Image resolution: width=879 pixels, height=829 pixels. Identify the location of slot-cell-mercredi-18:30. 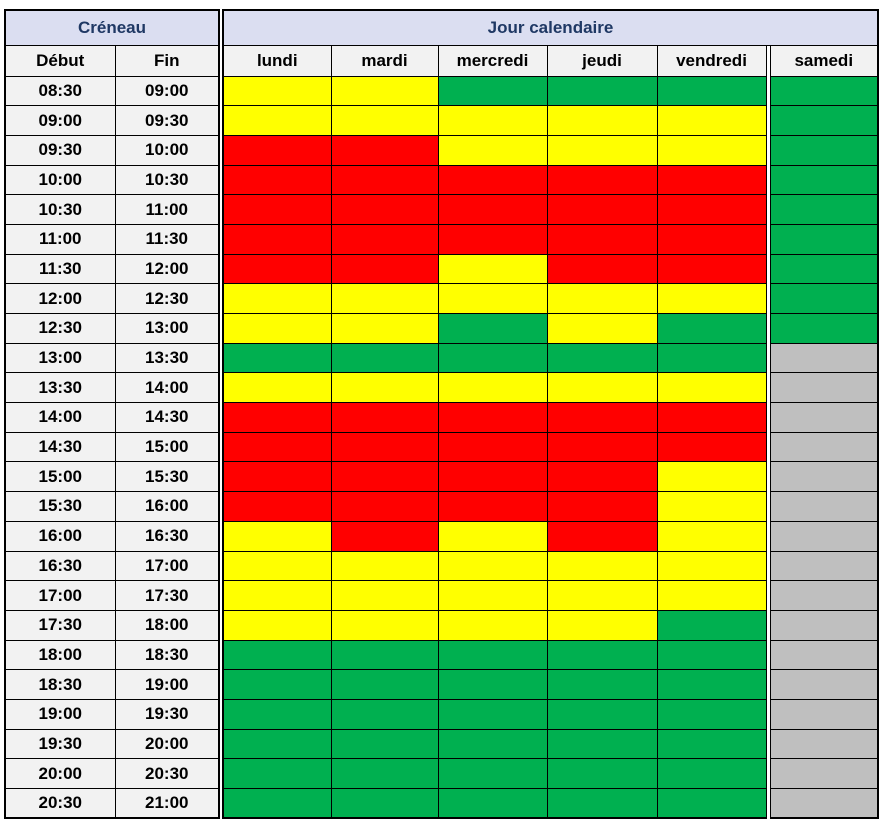
(492, 684).